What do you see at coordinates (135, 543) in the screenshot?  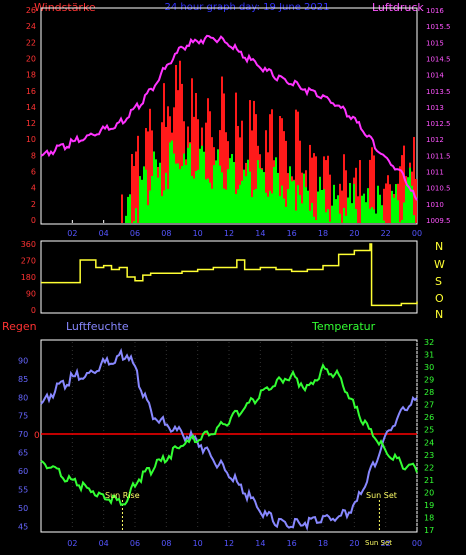 I see `x-tick-label-bottom: 06` at bounding box center [135, 543].